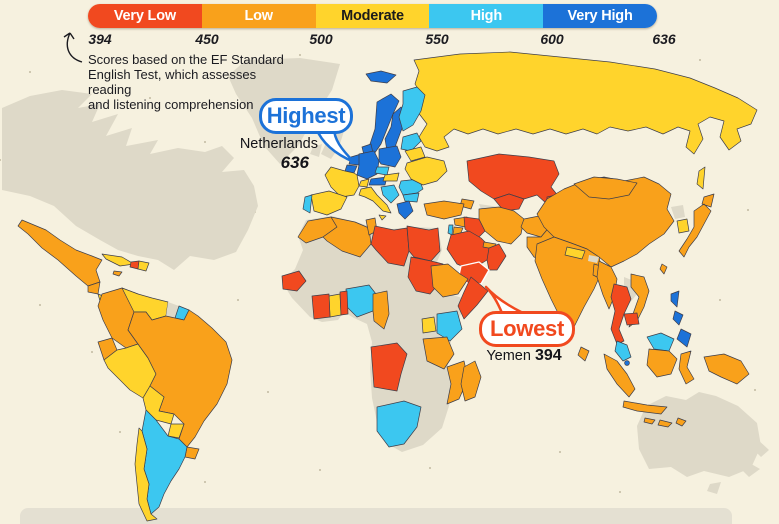 The image size is (779, 524). What do you see at coordinates (593, 259) in the screenshot?
I see `country-bhutan` at bounding box center [593, 259].